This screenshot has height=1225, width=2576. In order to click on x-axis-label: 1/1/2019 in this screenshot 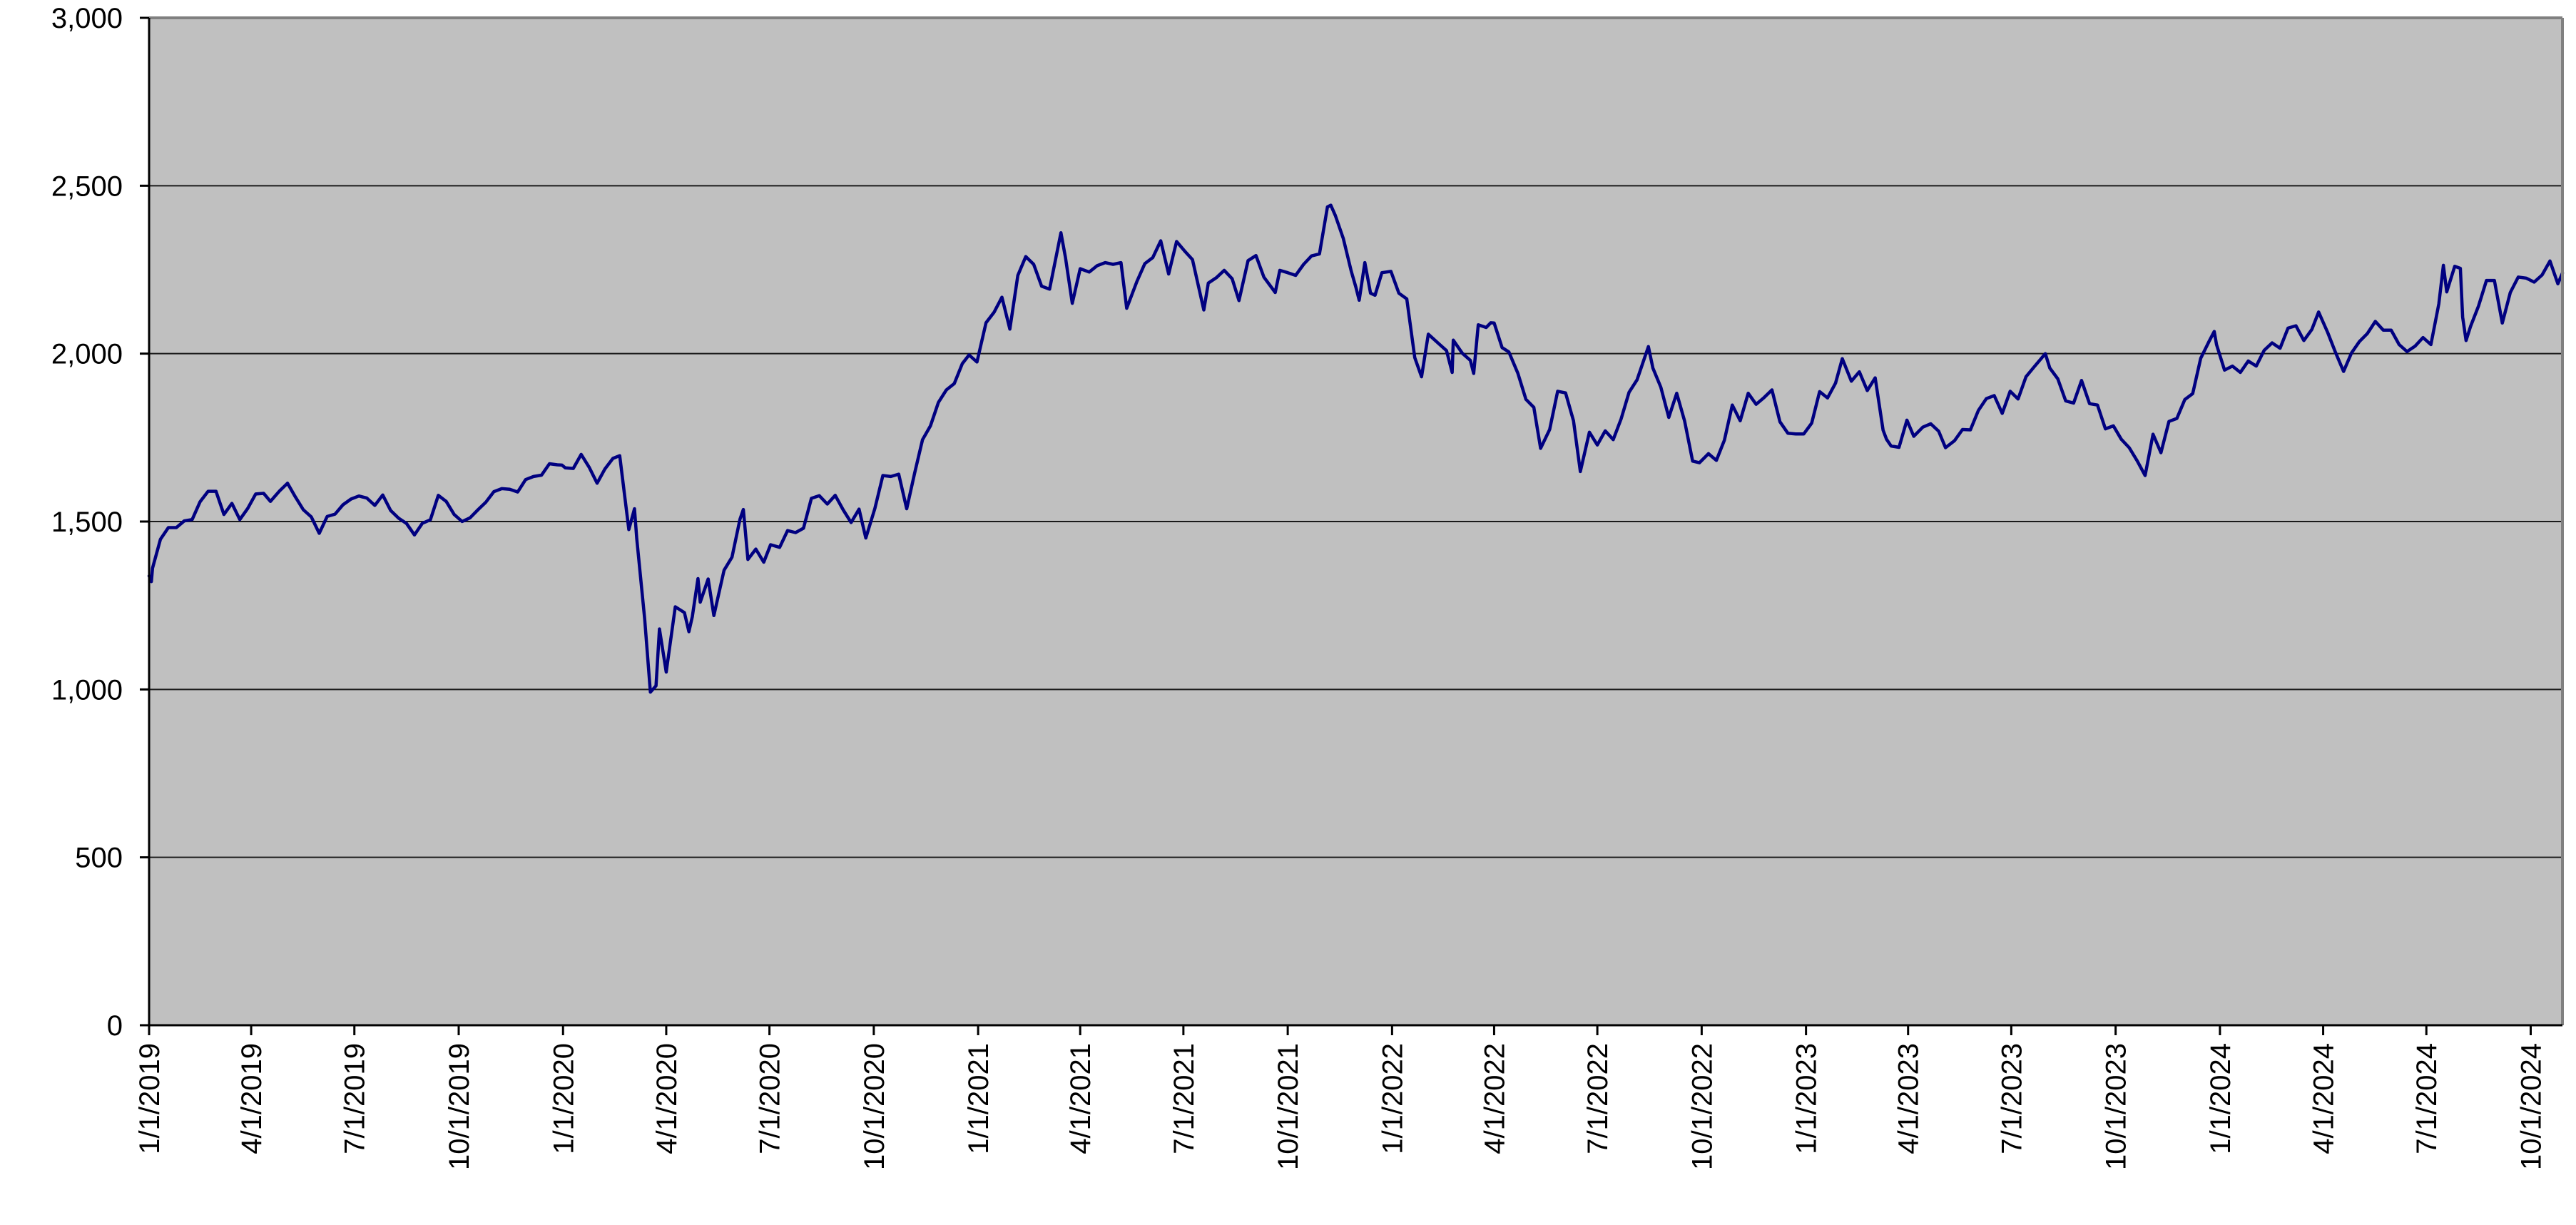, I will do `click(150, 1098)`.